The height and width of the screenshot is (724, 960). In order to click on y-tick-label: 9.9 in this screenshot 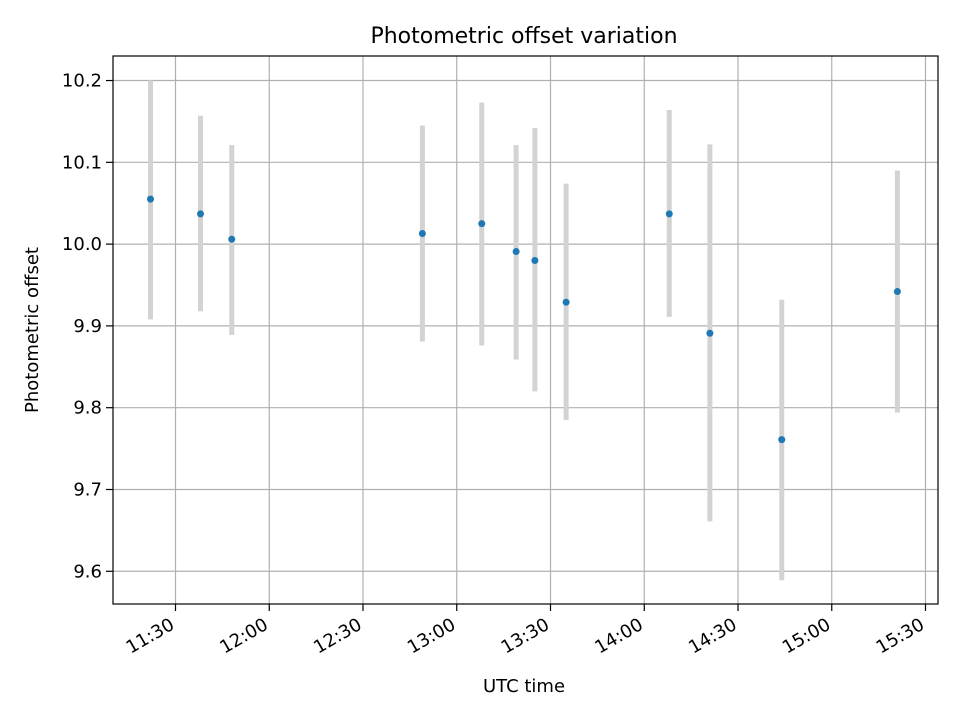, I will do `click(87, 326)`.